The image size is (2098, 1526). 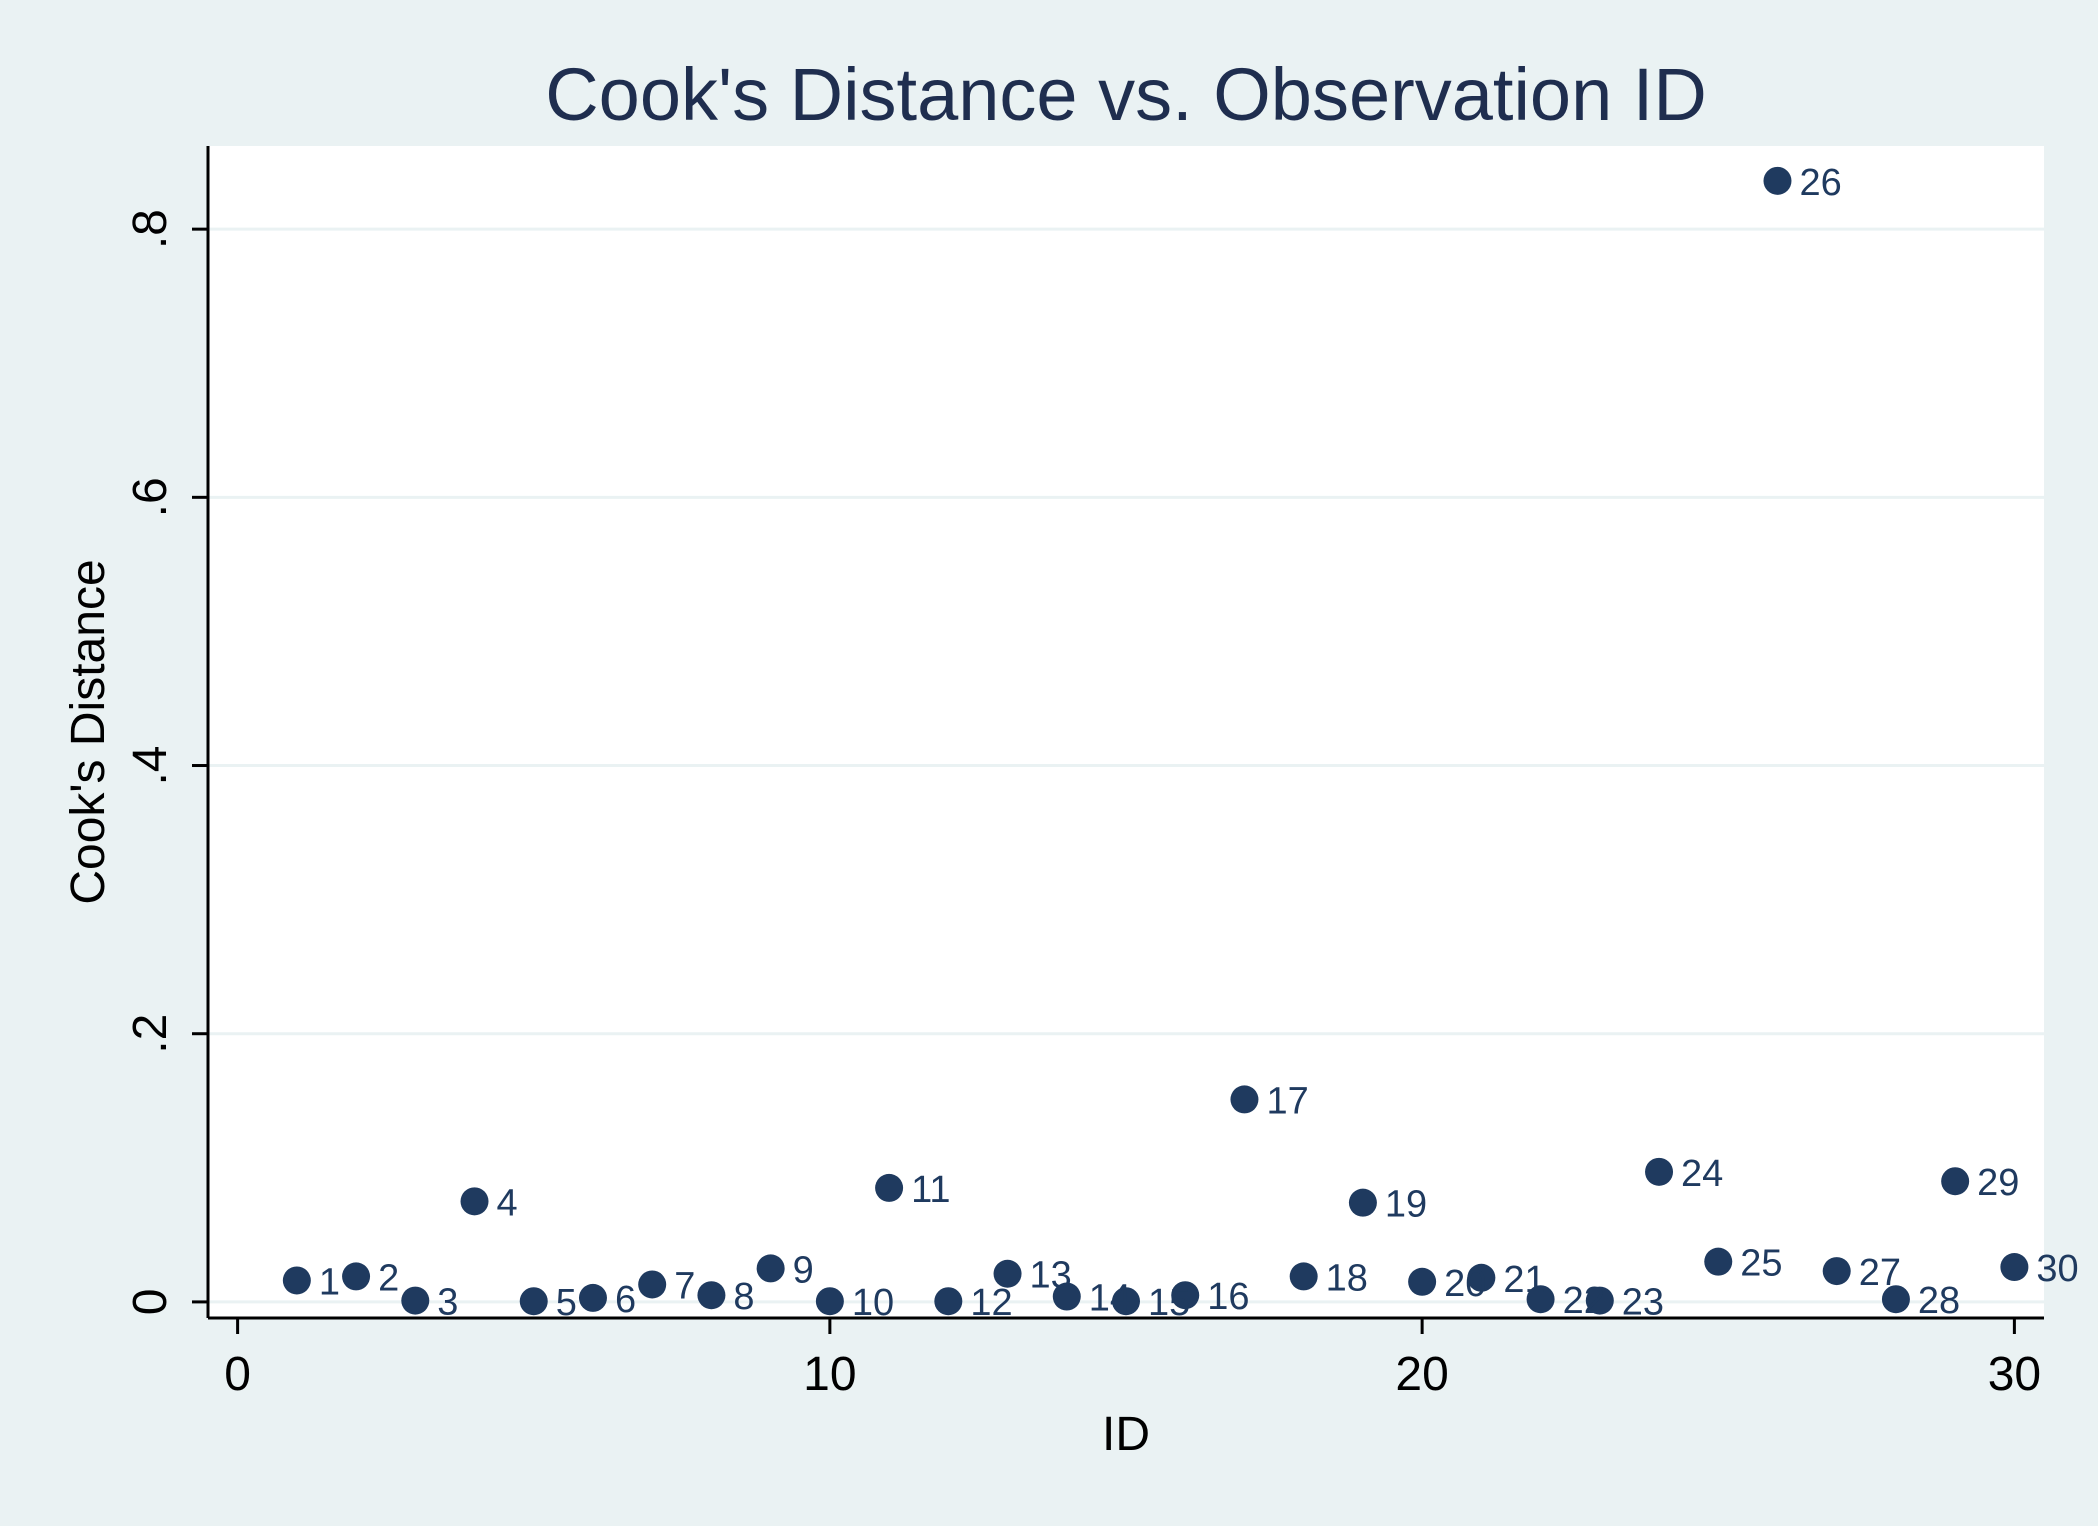 What do you see at coordinates (1126, 94) in the screenshot?
I see `chart-title: Cook's Distance vs. Observation ID` at bounding box center [1126, 94].